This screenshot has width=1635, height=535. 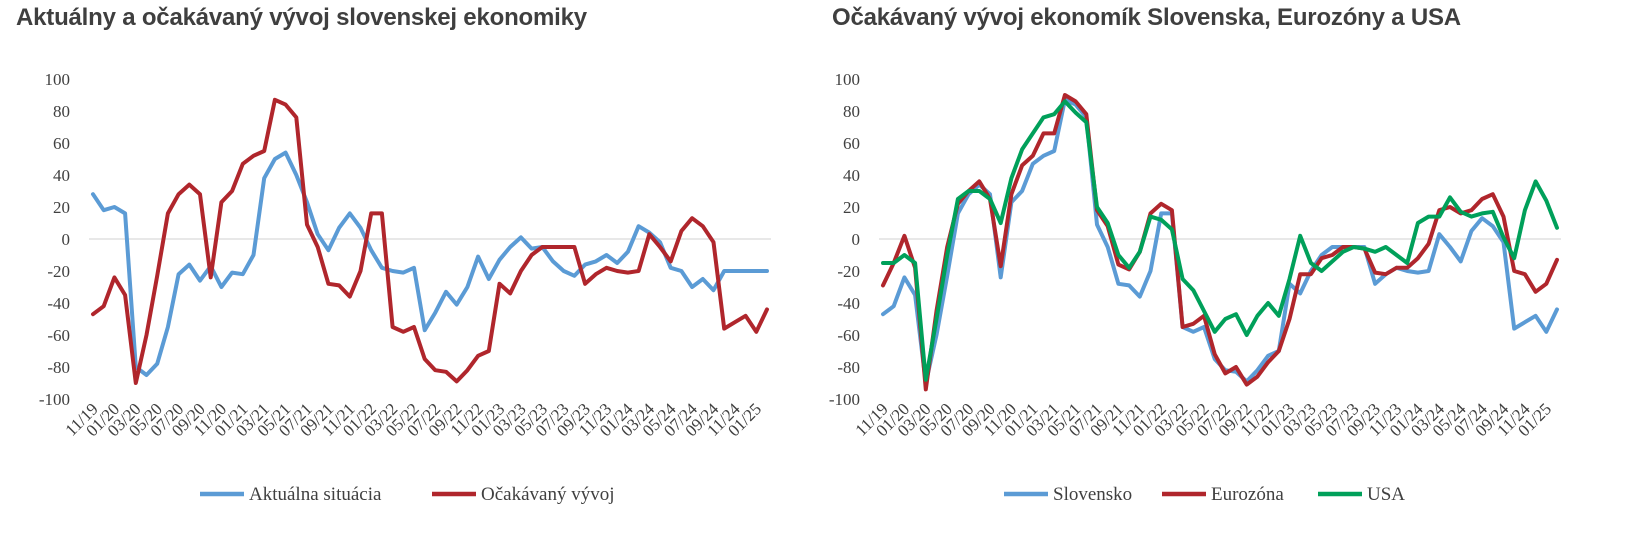 What do you see at coordinates (315, 494) in the screenshot?
I see `legend-label: Aktuálna situácia` at bounding box center [315, 494].